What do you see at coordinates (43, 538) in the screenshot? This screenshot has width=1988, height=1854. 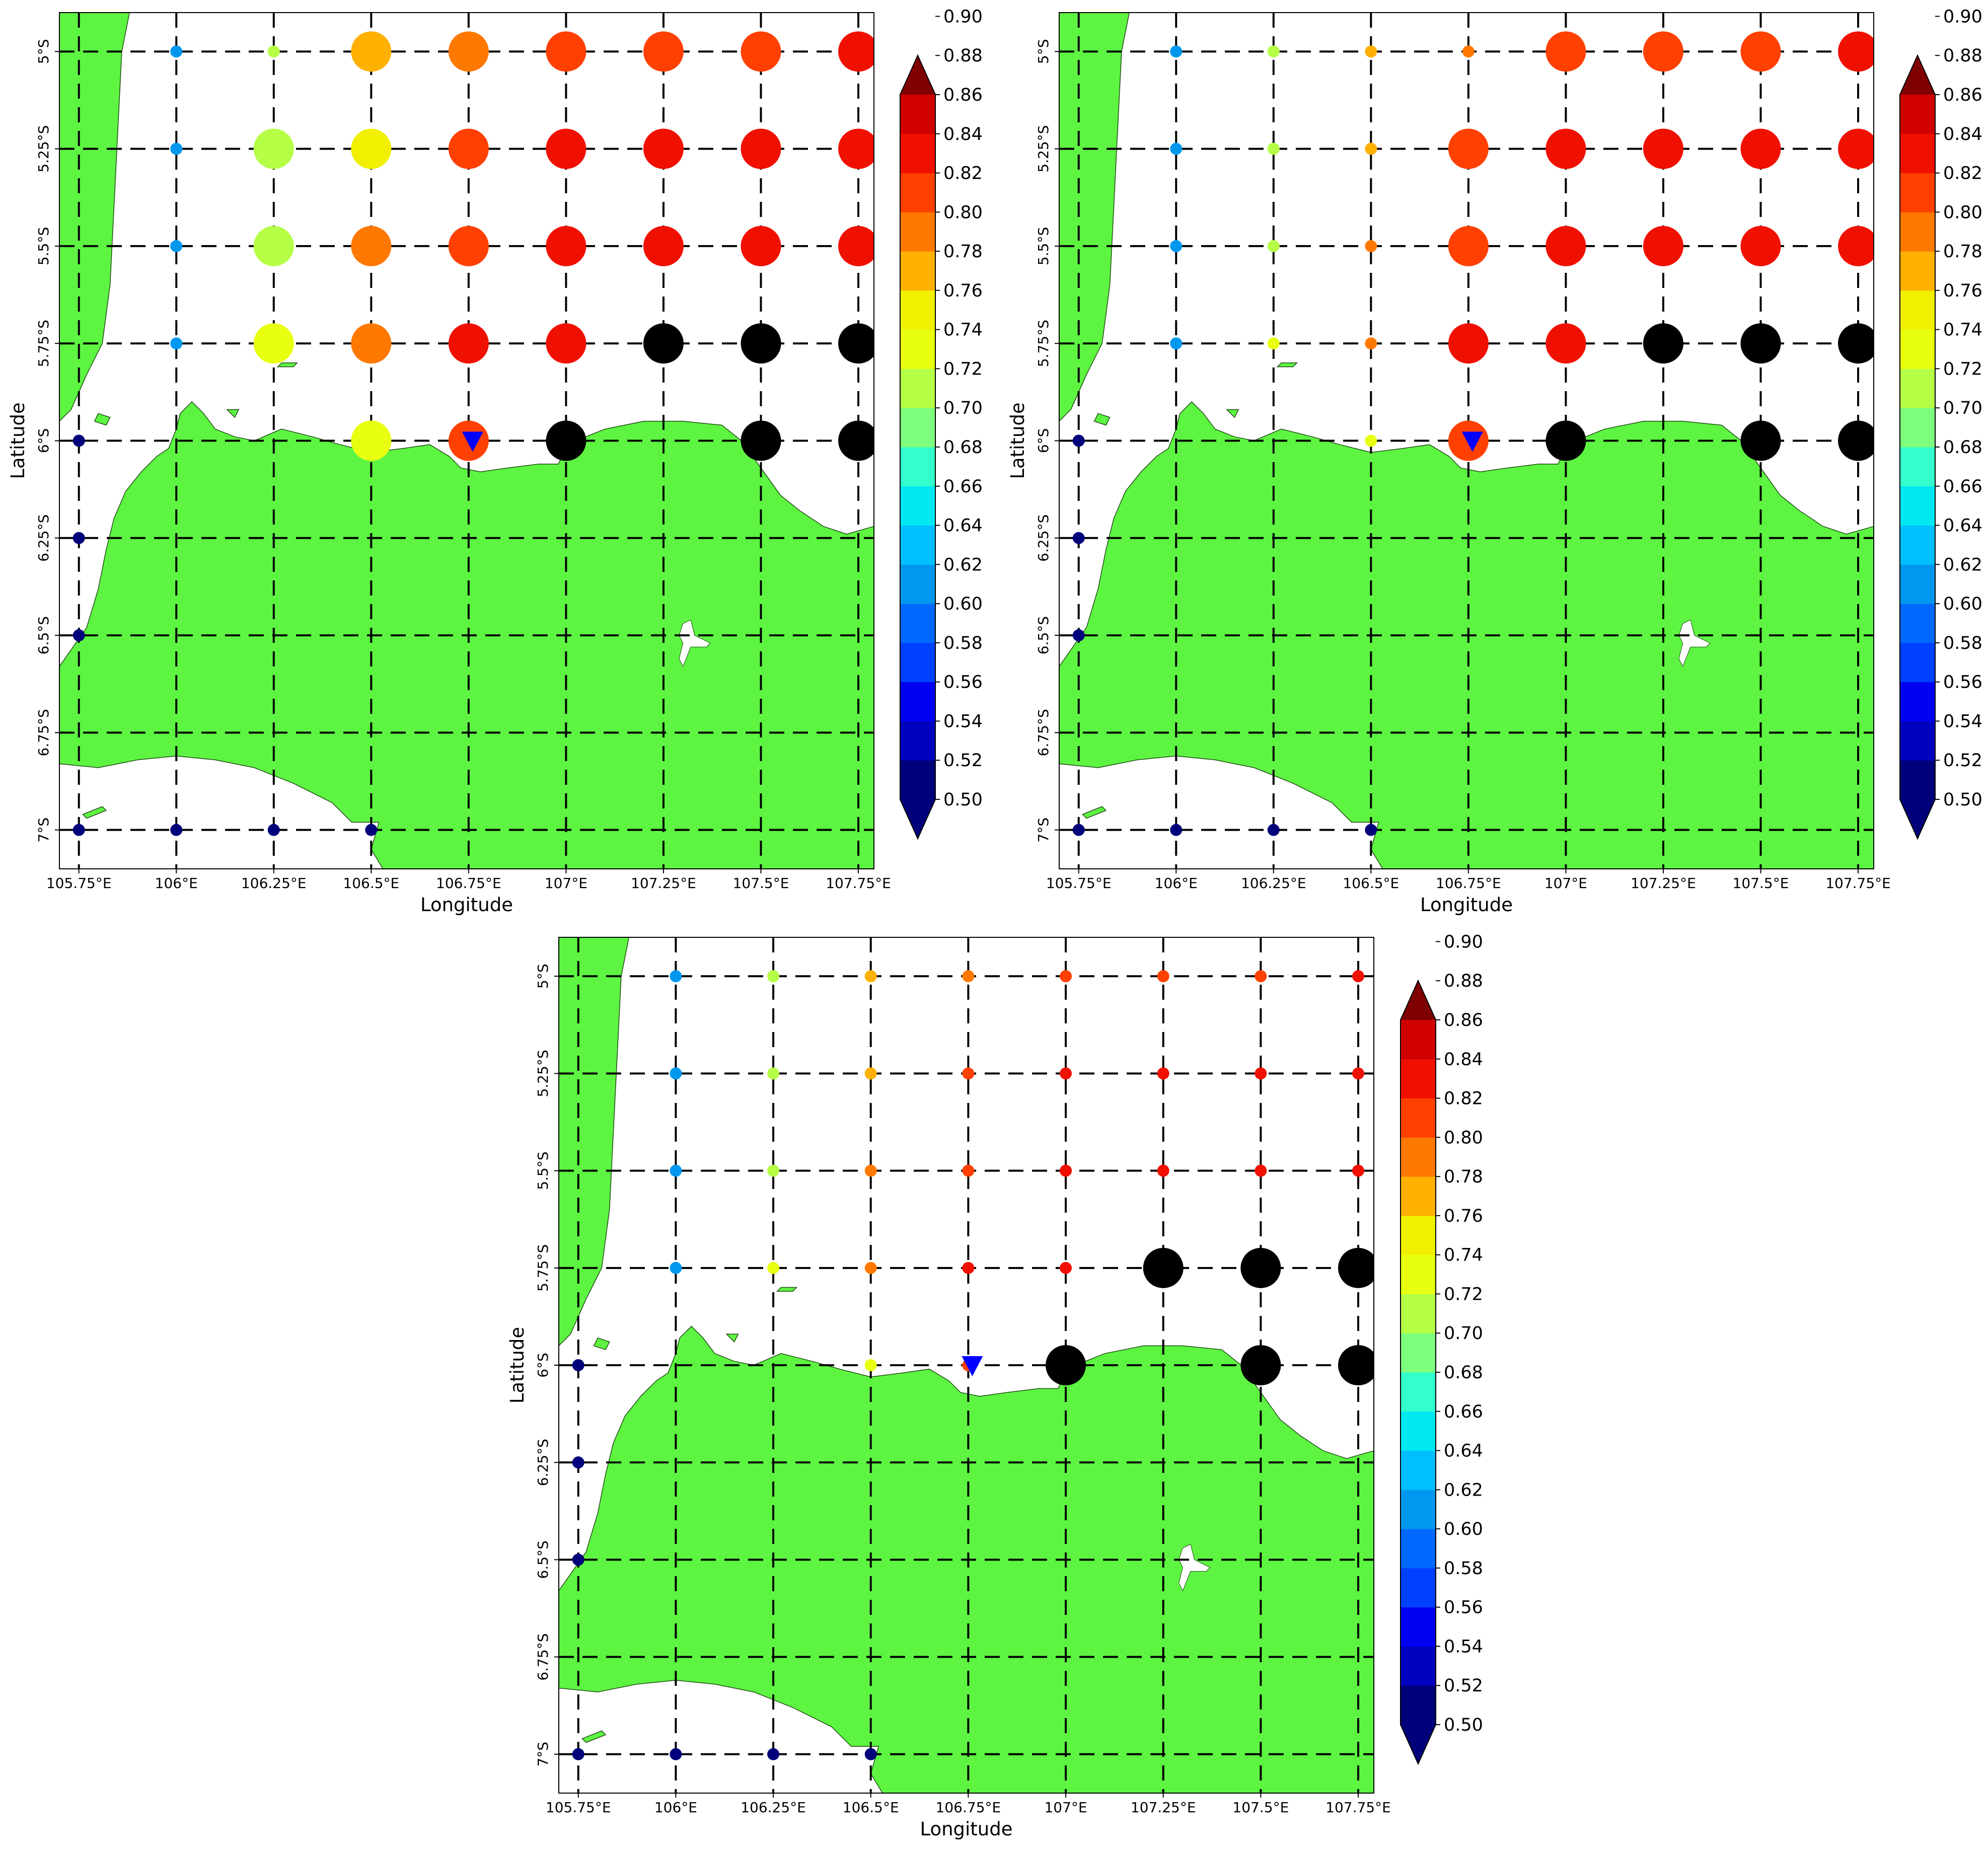 I see `y-tick-label: 6.25°S` at bounding box center [43, 538].